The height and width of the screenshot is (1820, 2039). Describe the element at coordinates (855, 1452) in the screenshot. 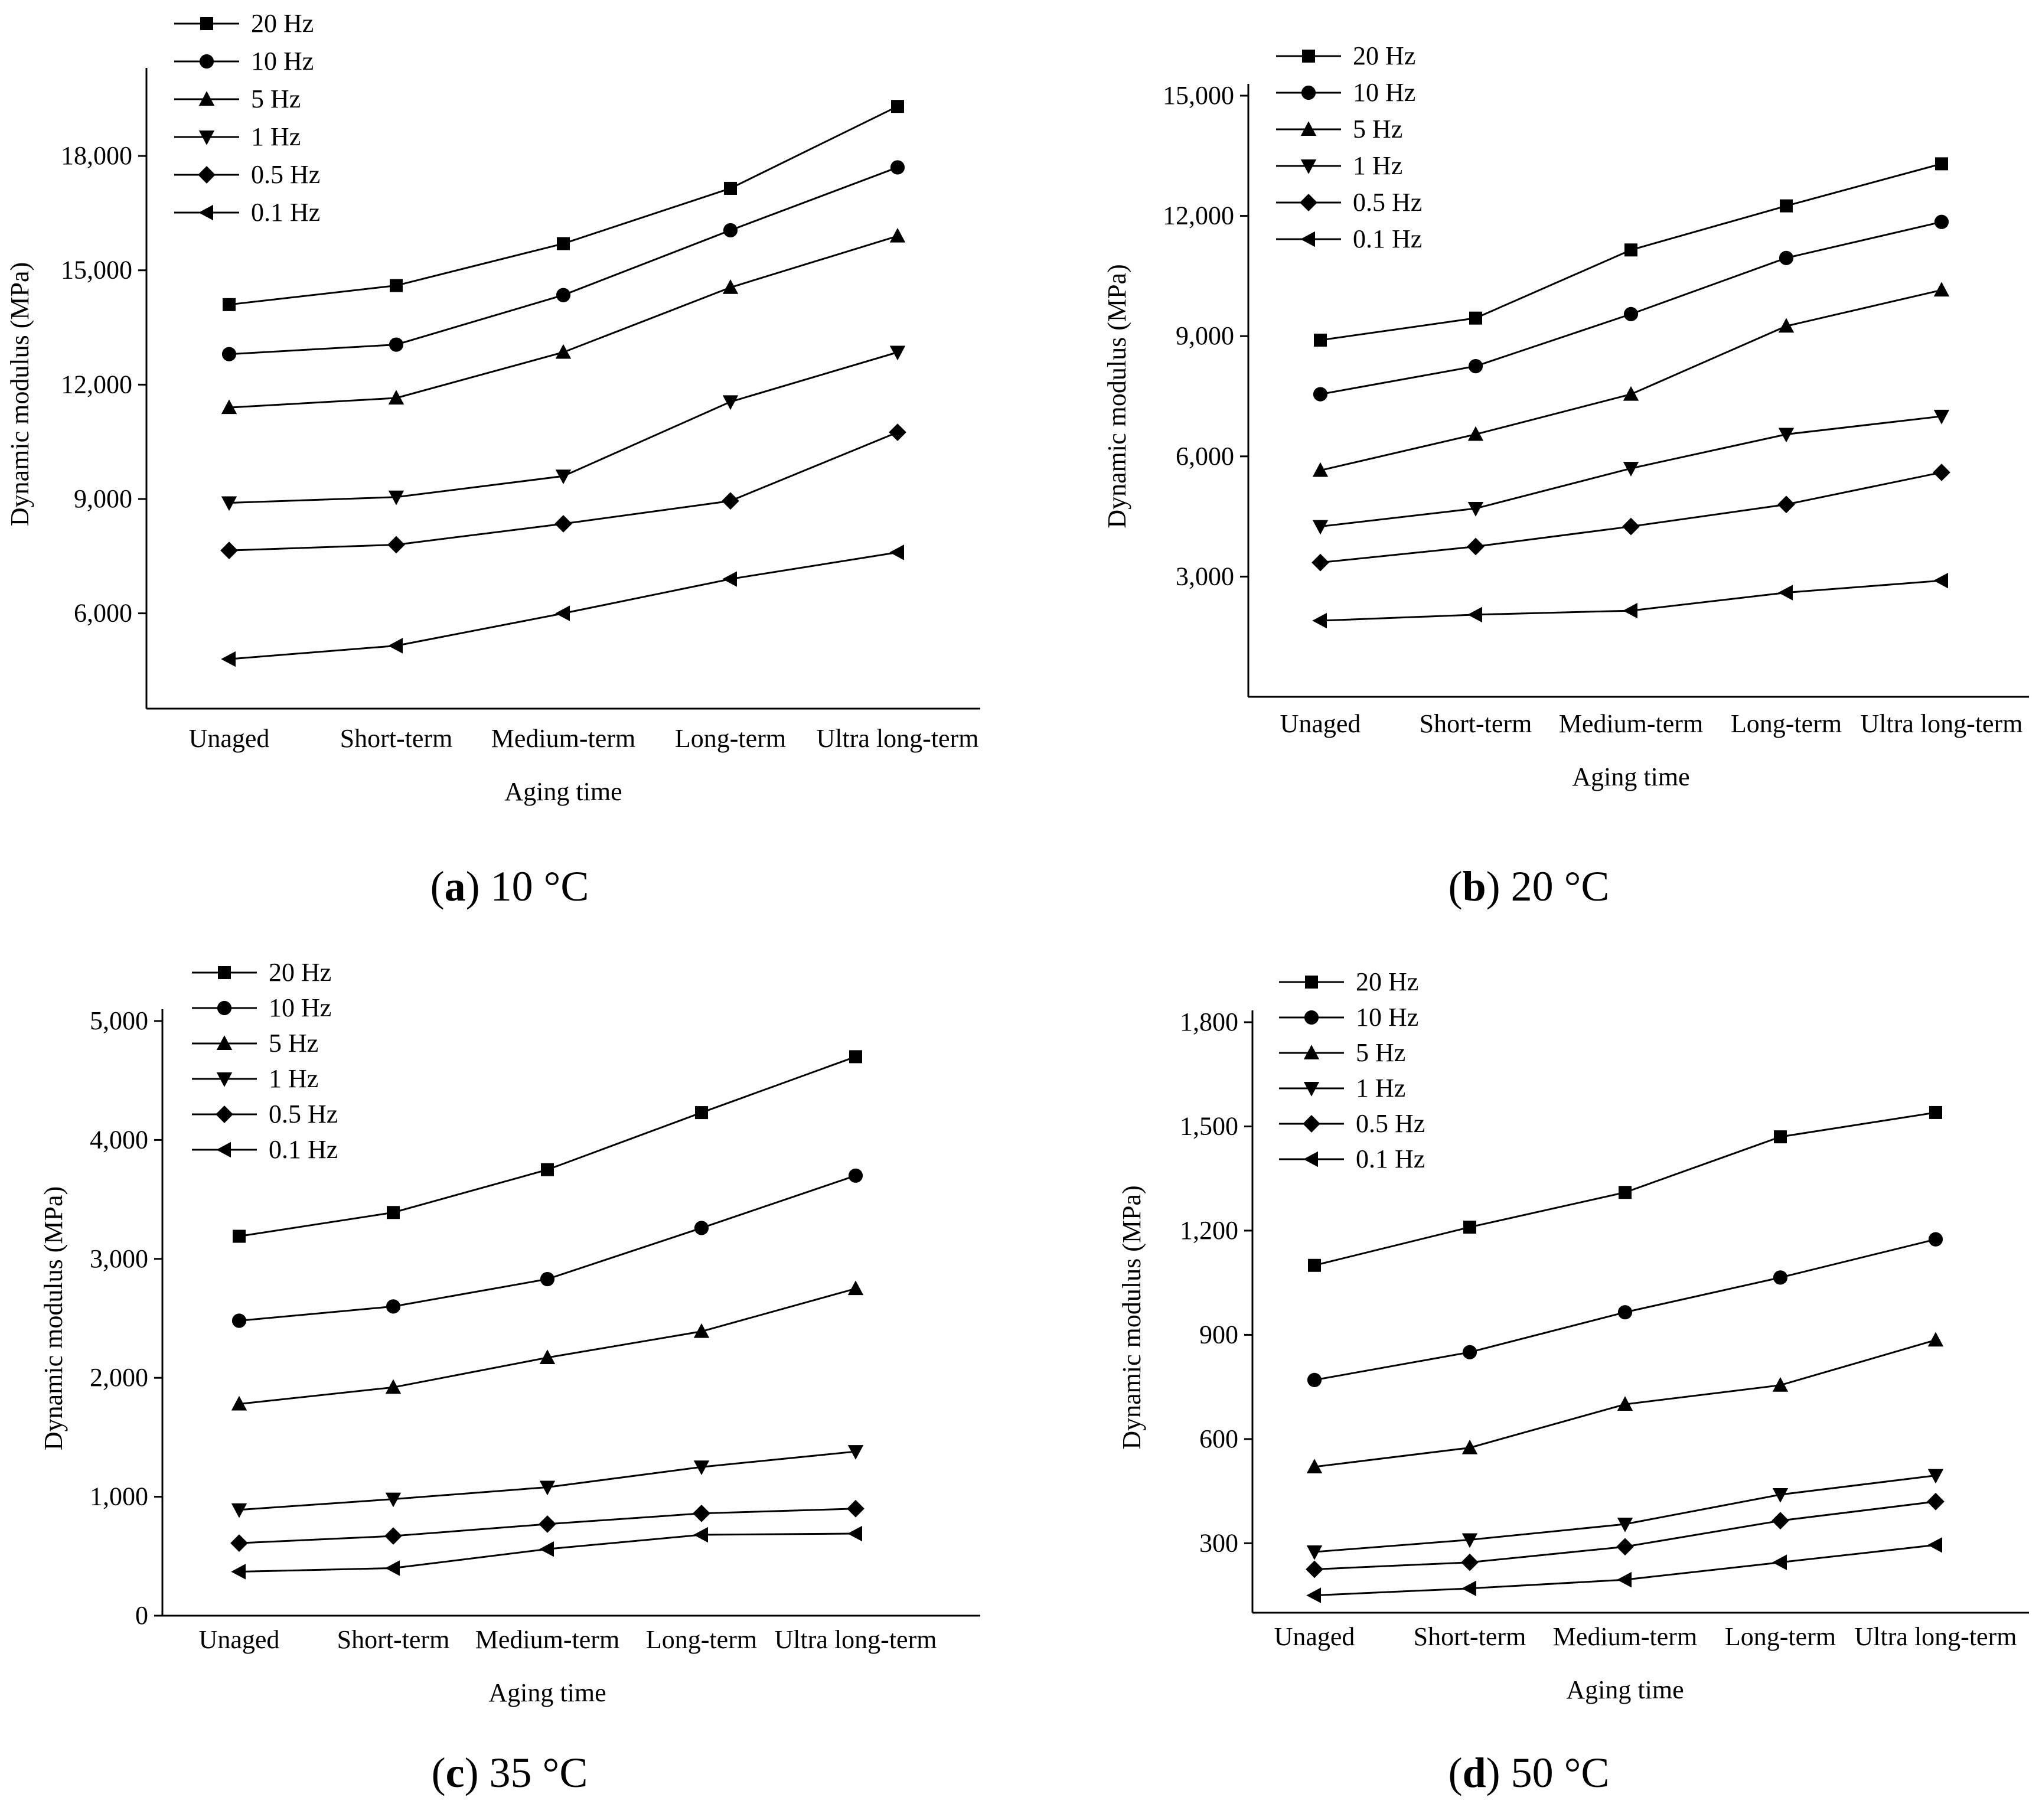

I see `data-point-1-hz-ultra-long-term` at that location.